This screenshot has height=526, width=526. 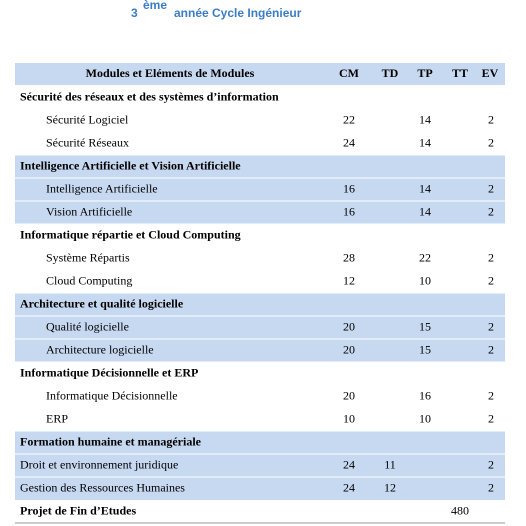 I want to click on module-name: Cloud Computing, so click(x=89, y=280).